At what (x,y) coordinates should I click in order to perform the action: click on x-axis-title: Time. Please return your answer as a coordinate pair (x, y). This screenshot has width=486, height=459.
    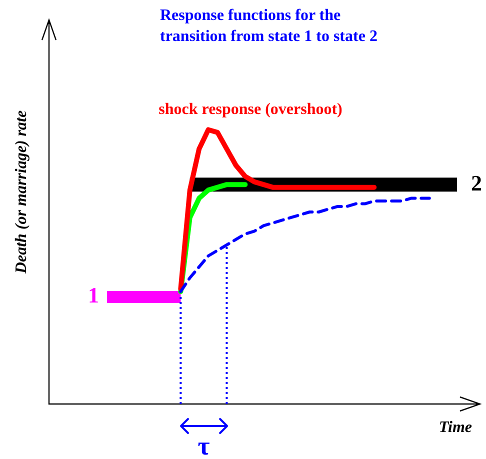
    Looking at the image, I should click on (455, 427).